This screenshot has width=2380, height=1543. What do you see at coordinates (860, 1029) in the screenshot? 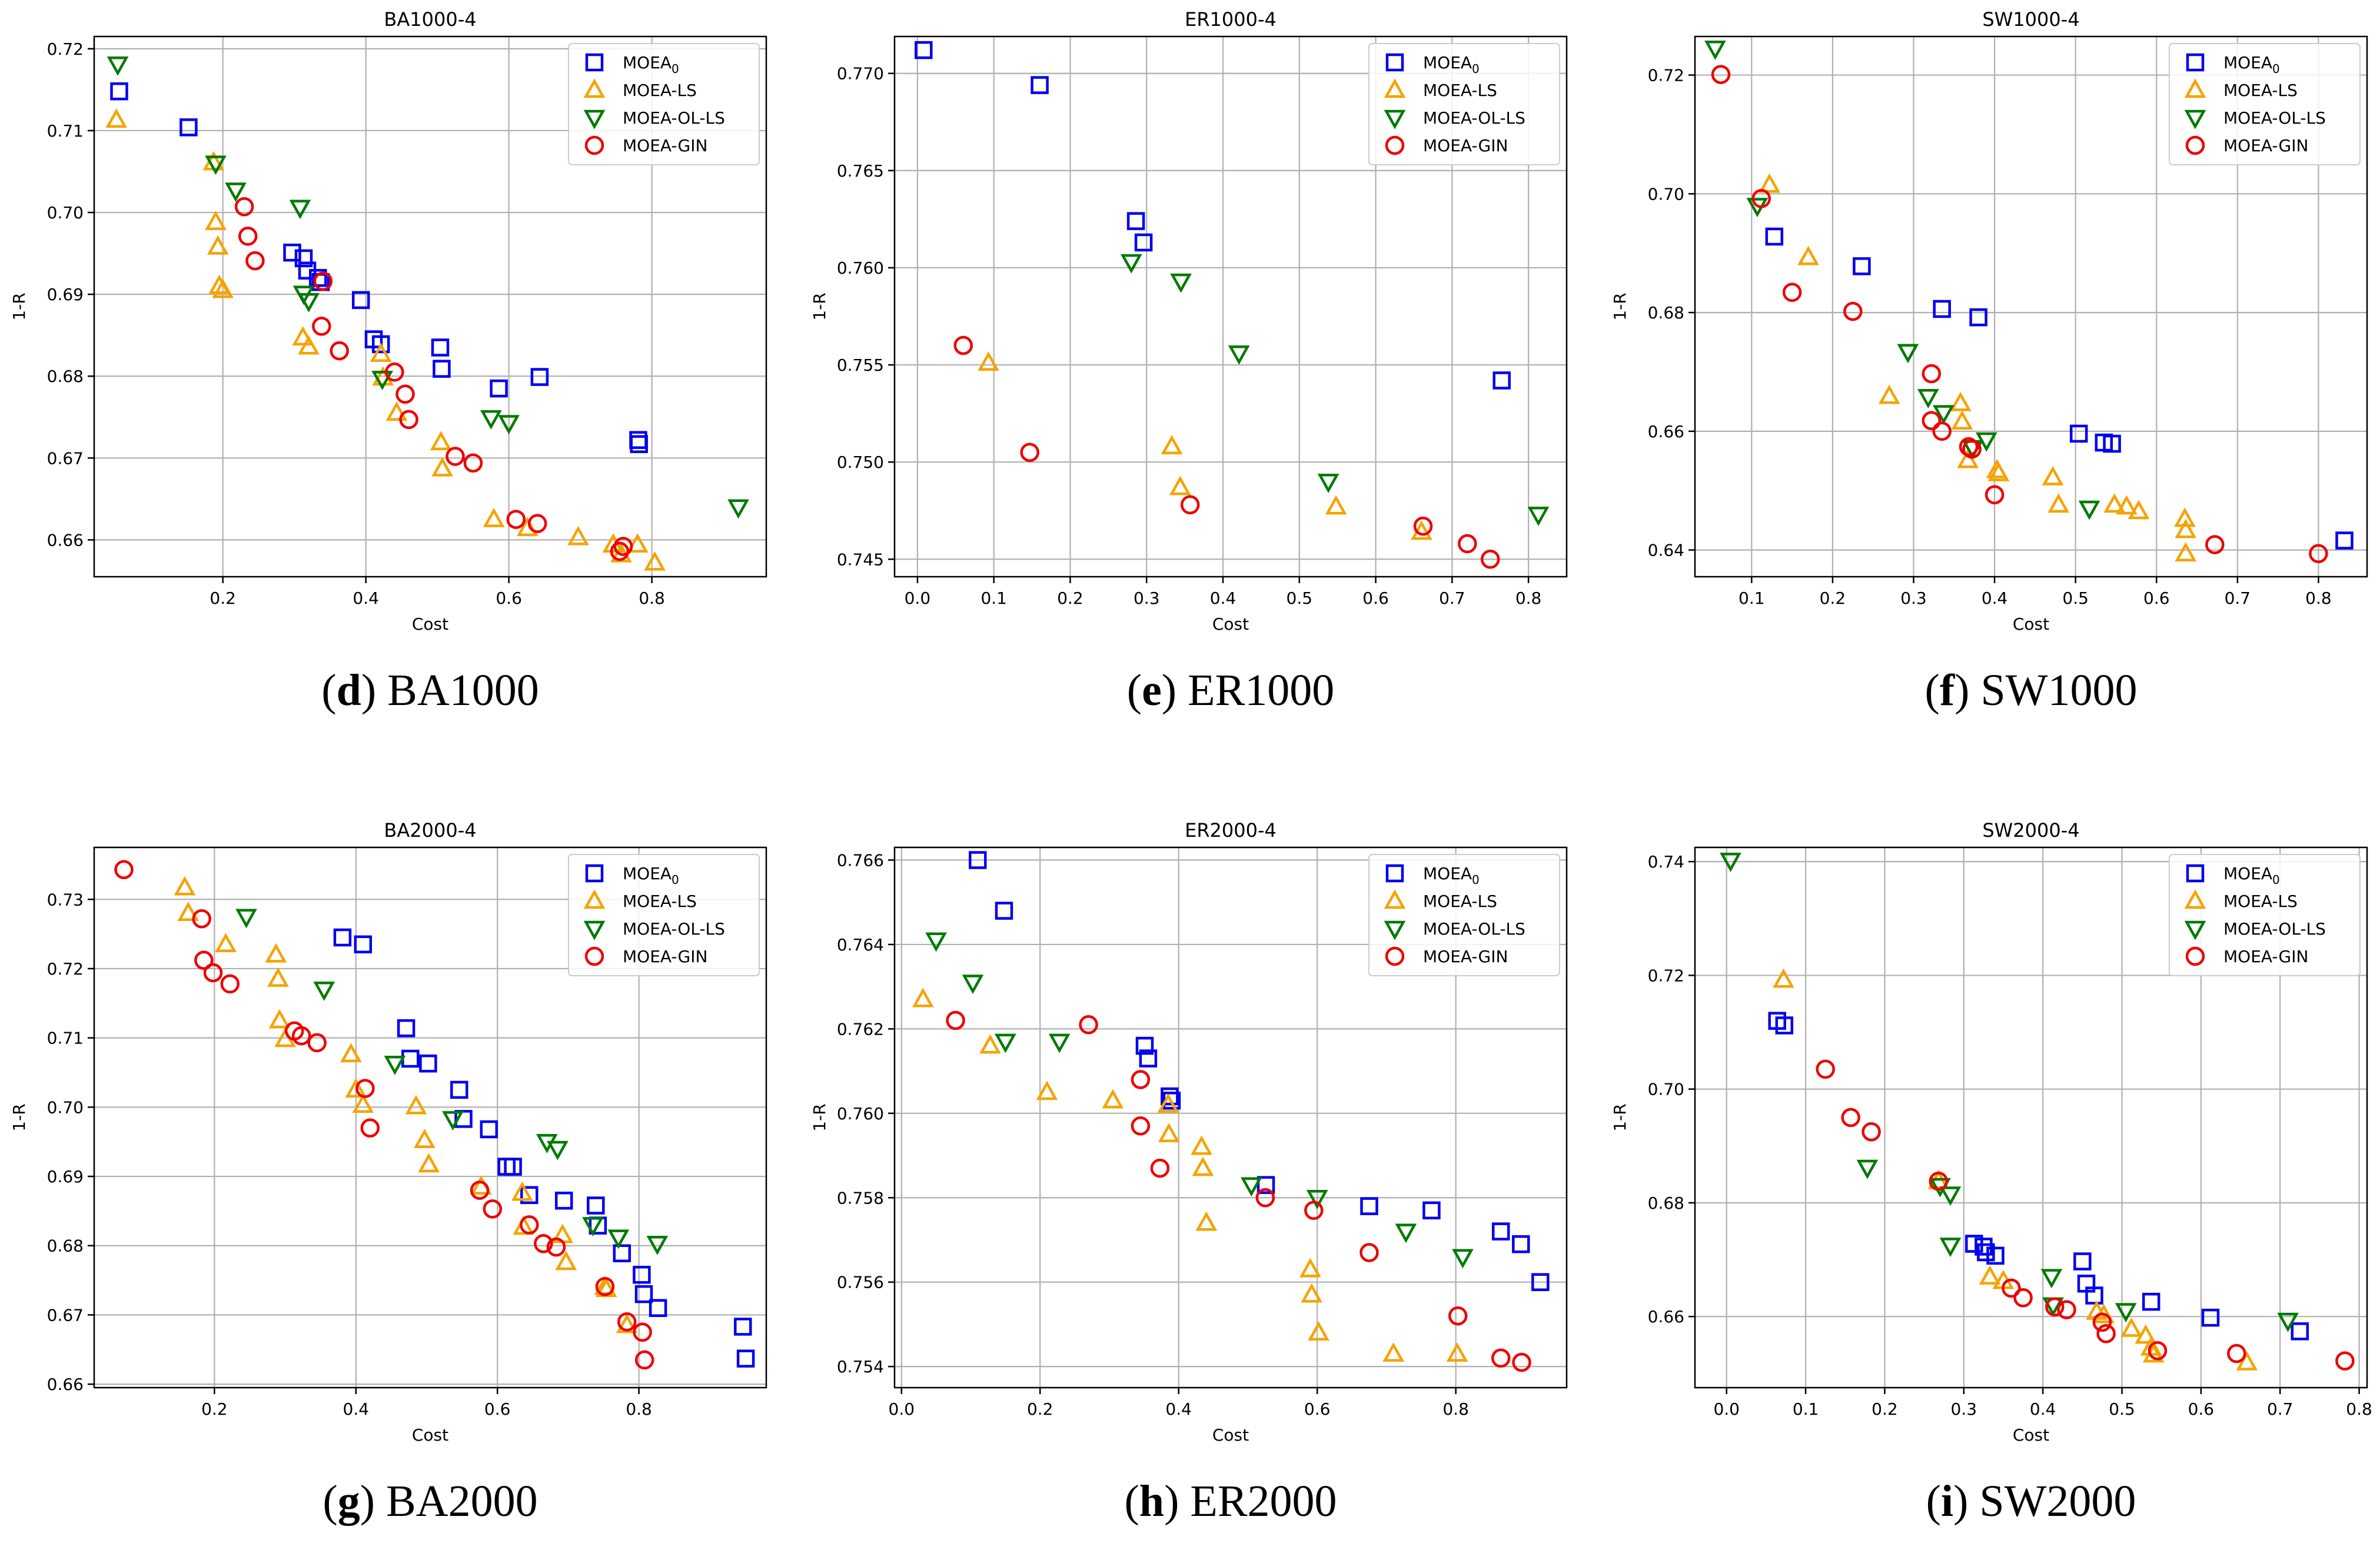
I see `y-tick-label: 0.762` at bounding box center [860, 1029].